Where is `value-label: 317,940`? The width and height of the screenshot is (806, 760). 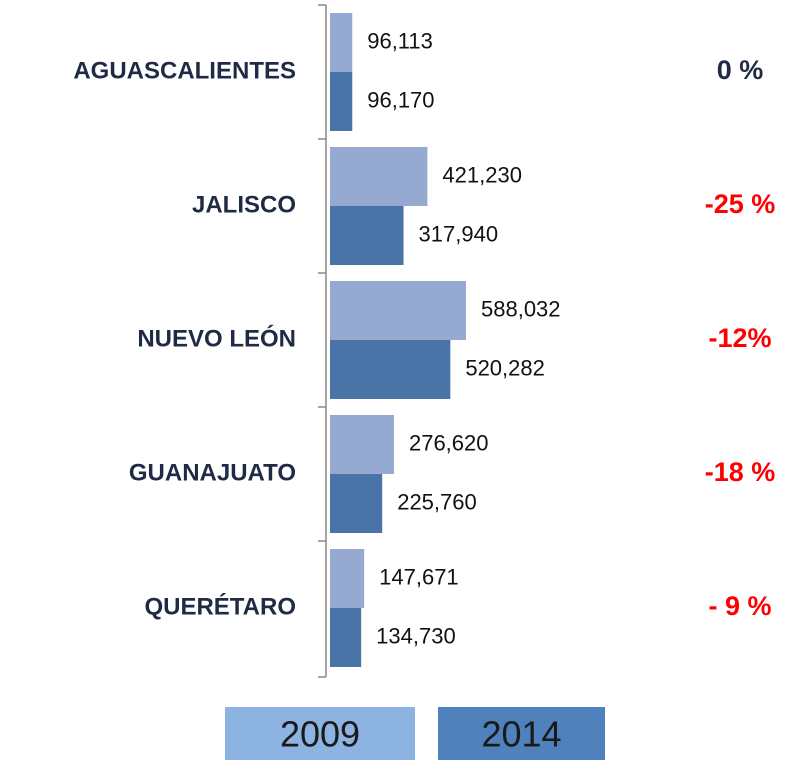 value-label: 317,940 is located at coordinates (459, 233).